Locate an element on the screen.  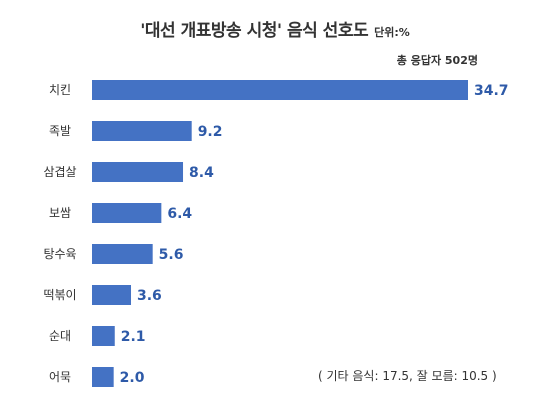
value-label: 3.6 is located at coordinates (149, 296).